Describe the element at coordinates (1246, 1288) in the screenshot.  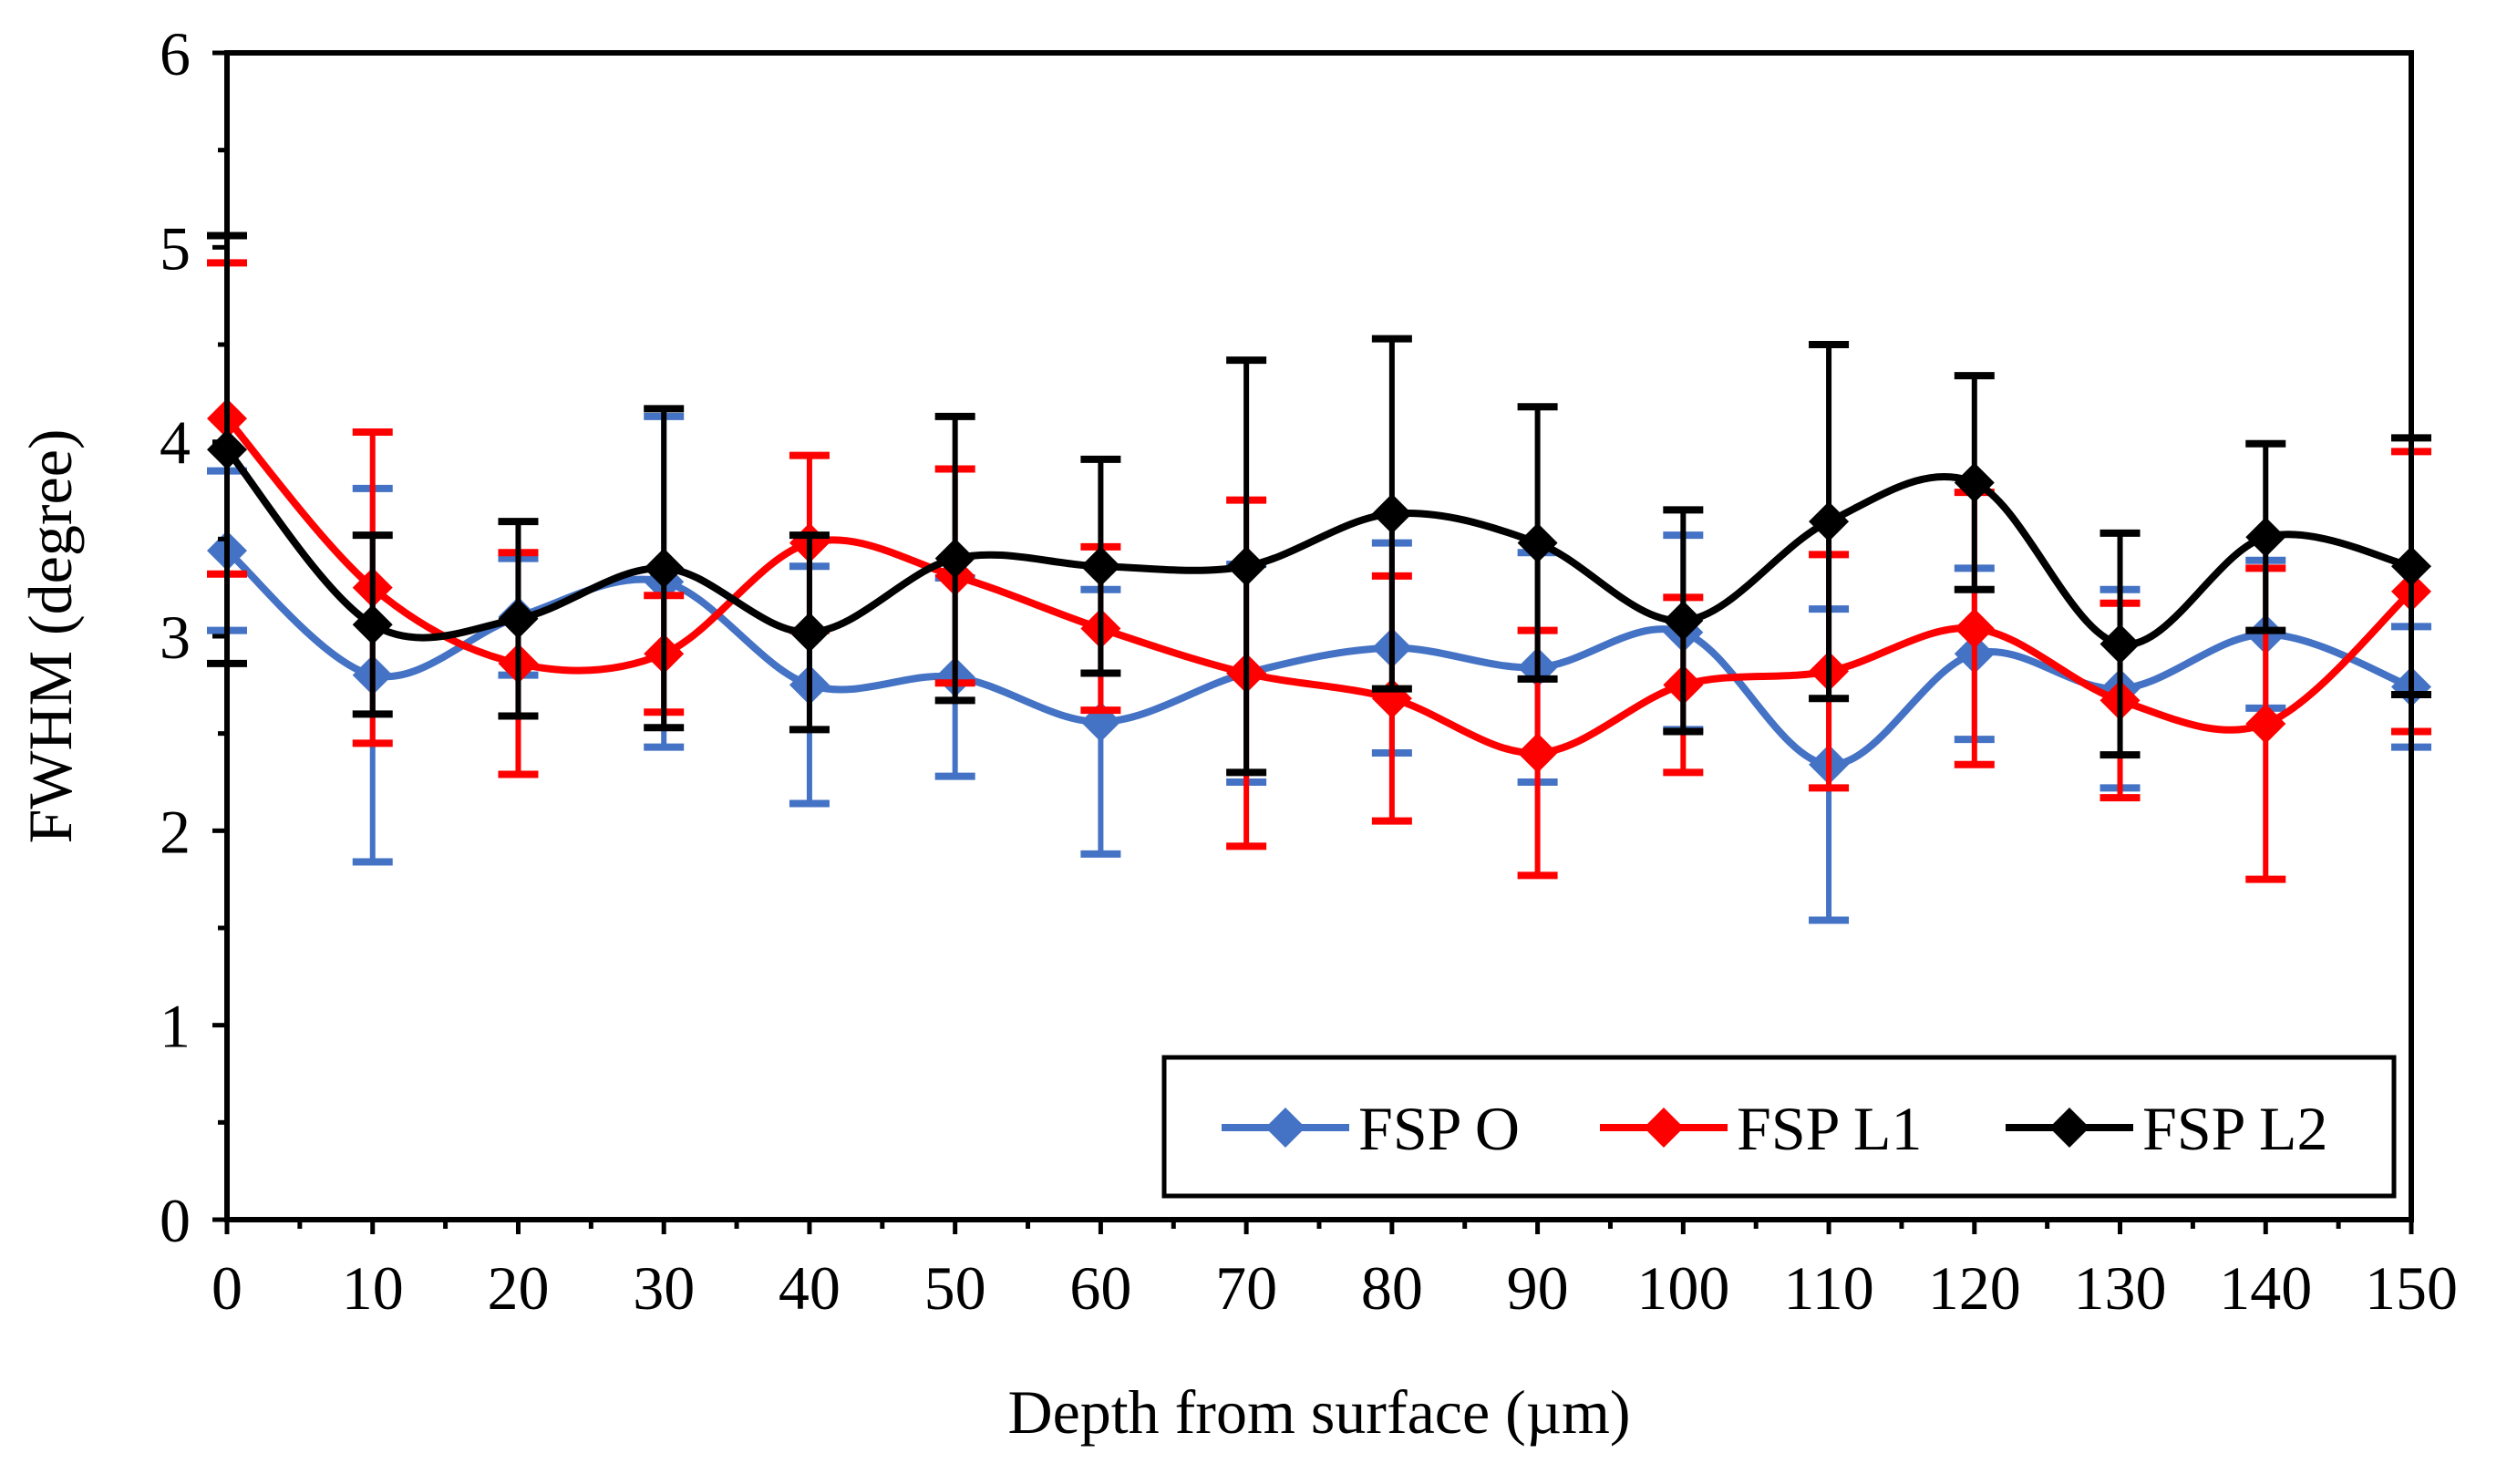
I see `x-tick-label: 70` at that location.